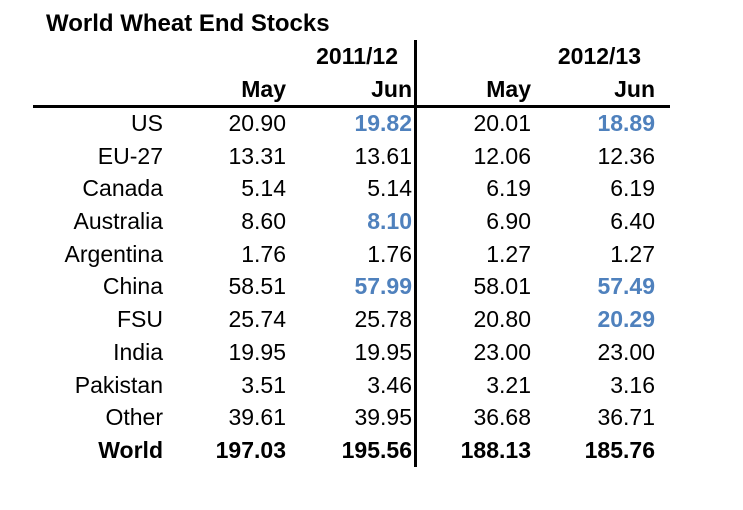 Image resolution: width=743 pixels, height=510 pixels. Describe the element at coordinates (508, 89) in the screenshot. I see `month-header-may-2012: May` at that location.